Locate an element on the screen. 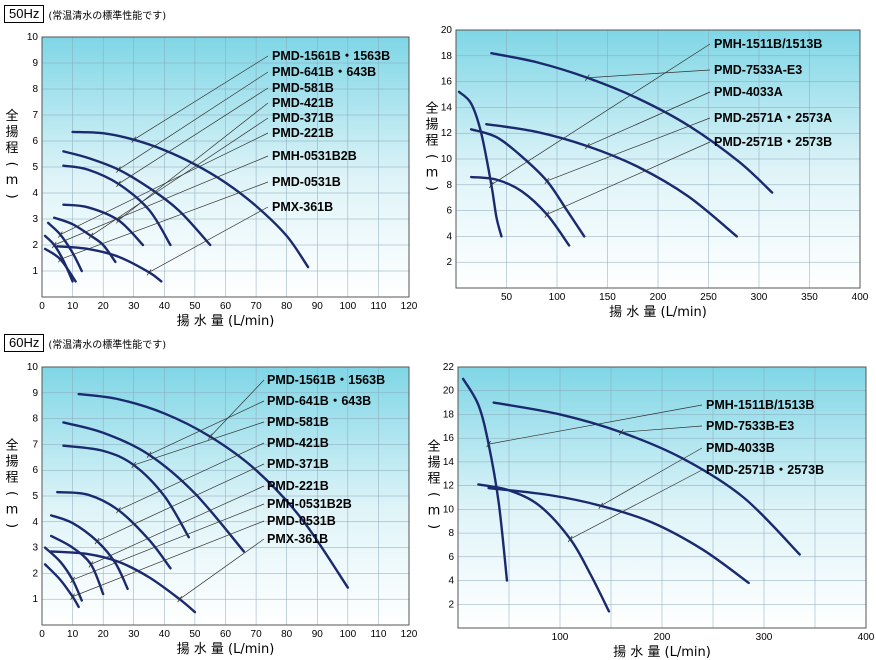 The height and width of the screenshot is (660, 876). curve-pmh-0531b2b is located at coordinates (63, 574).